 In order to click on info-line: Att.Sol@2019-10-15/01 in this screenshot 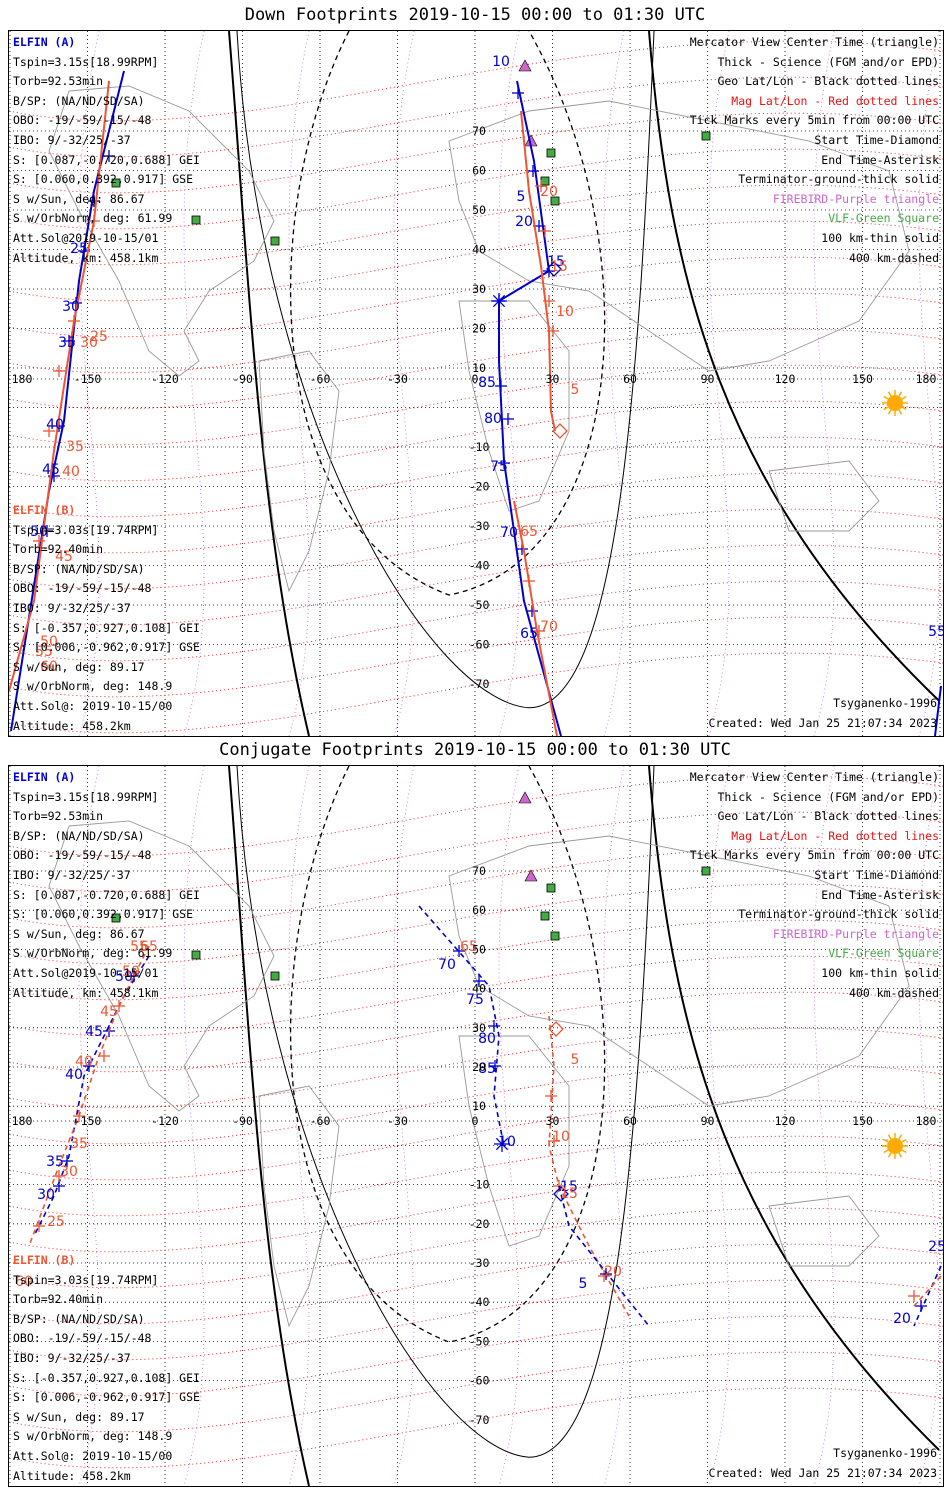, I will do `click(86, 237)`.